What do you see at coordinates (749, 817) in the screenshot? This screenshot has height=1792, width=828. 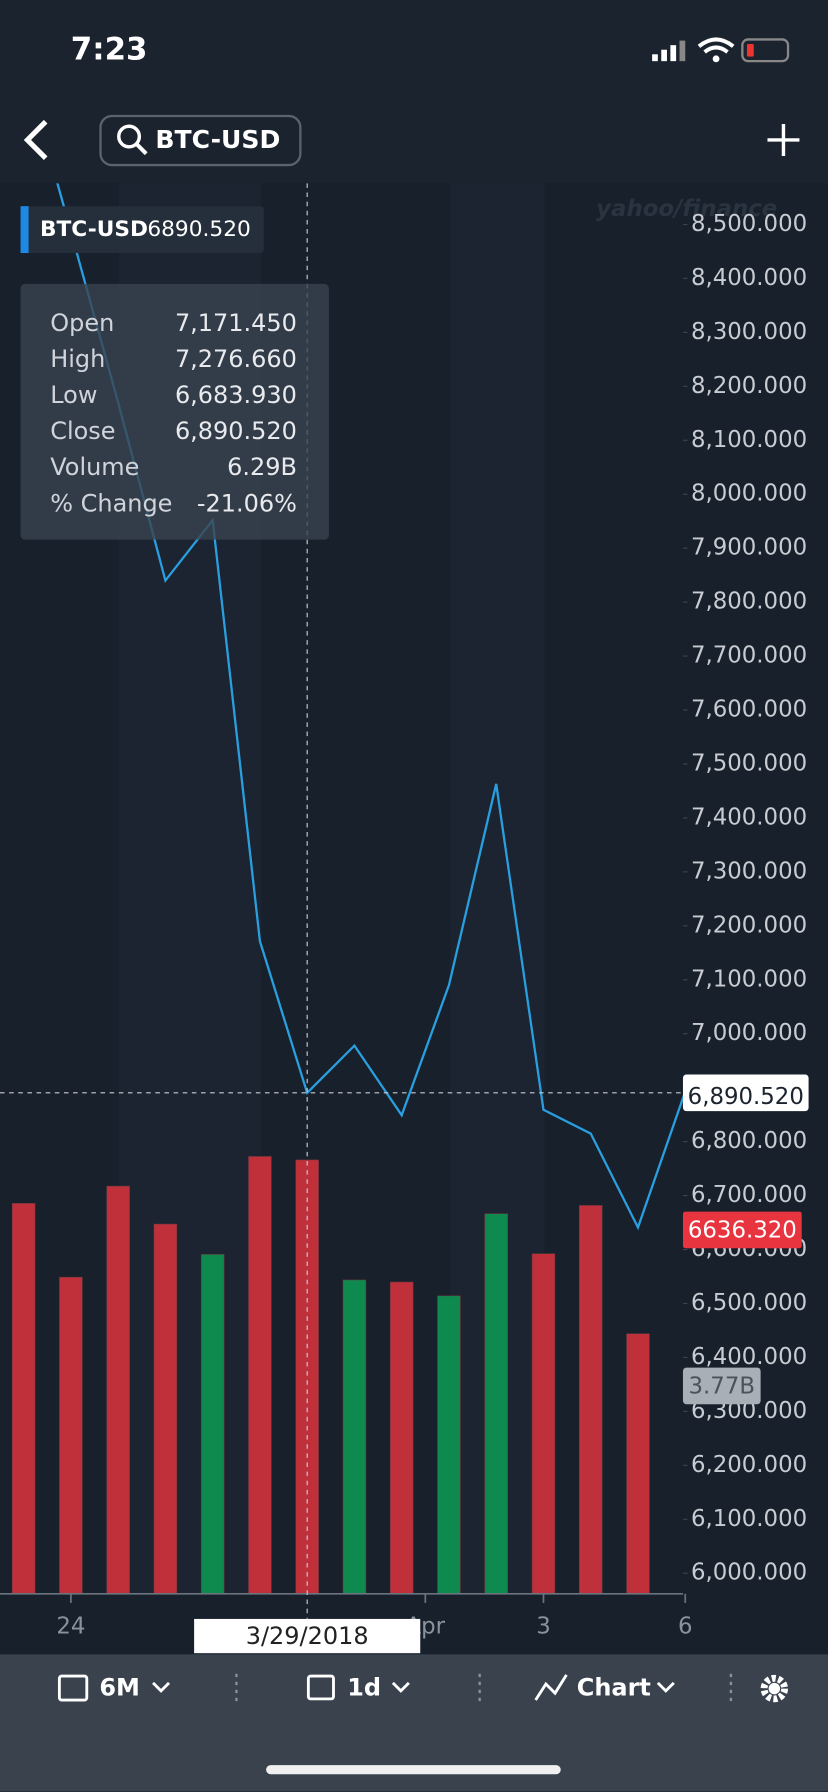 I see `y-tick-label: 7,400.000` at bounding box center [749, 817].